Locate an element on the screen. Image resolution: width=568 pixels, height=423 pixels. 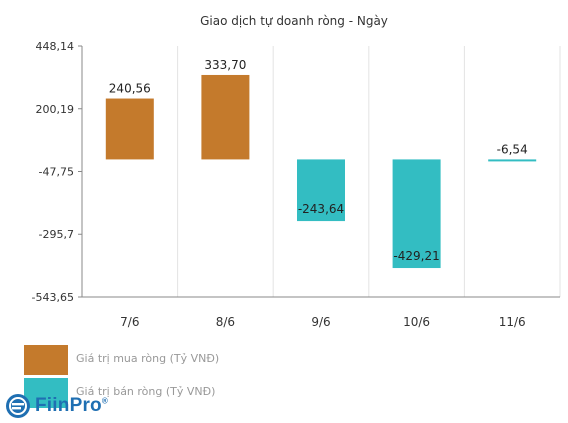
legend-label: Giá trị mua ròng (Tỷ VNĐ) is located at coordinates (147, 358).